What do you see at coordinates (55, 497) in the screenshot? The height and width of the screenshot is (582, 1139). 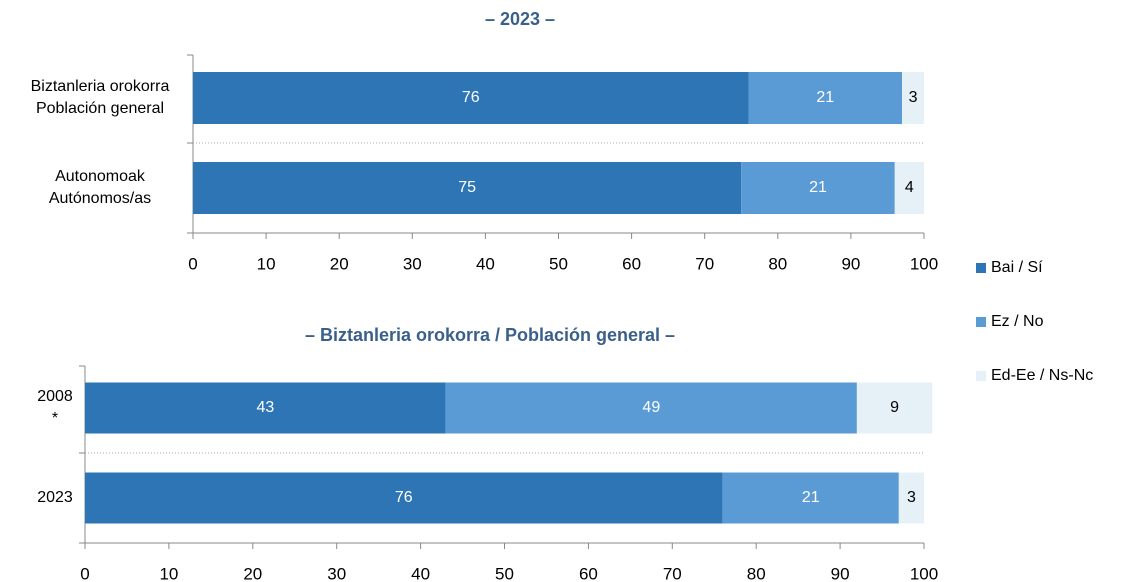 I see `y-tick-label: 2023` at bounding box center [55, 497].